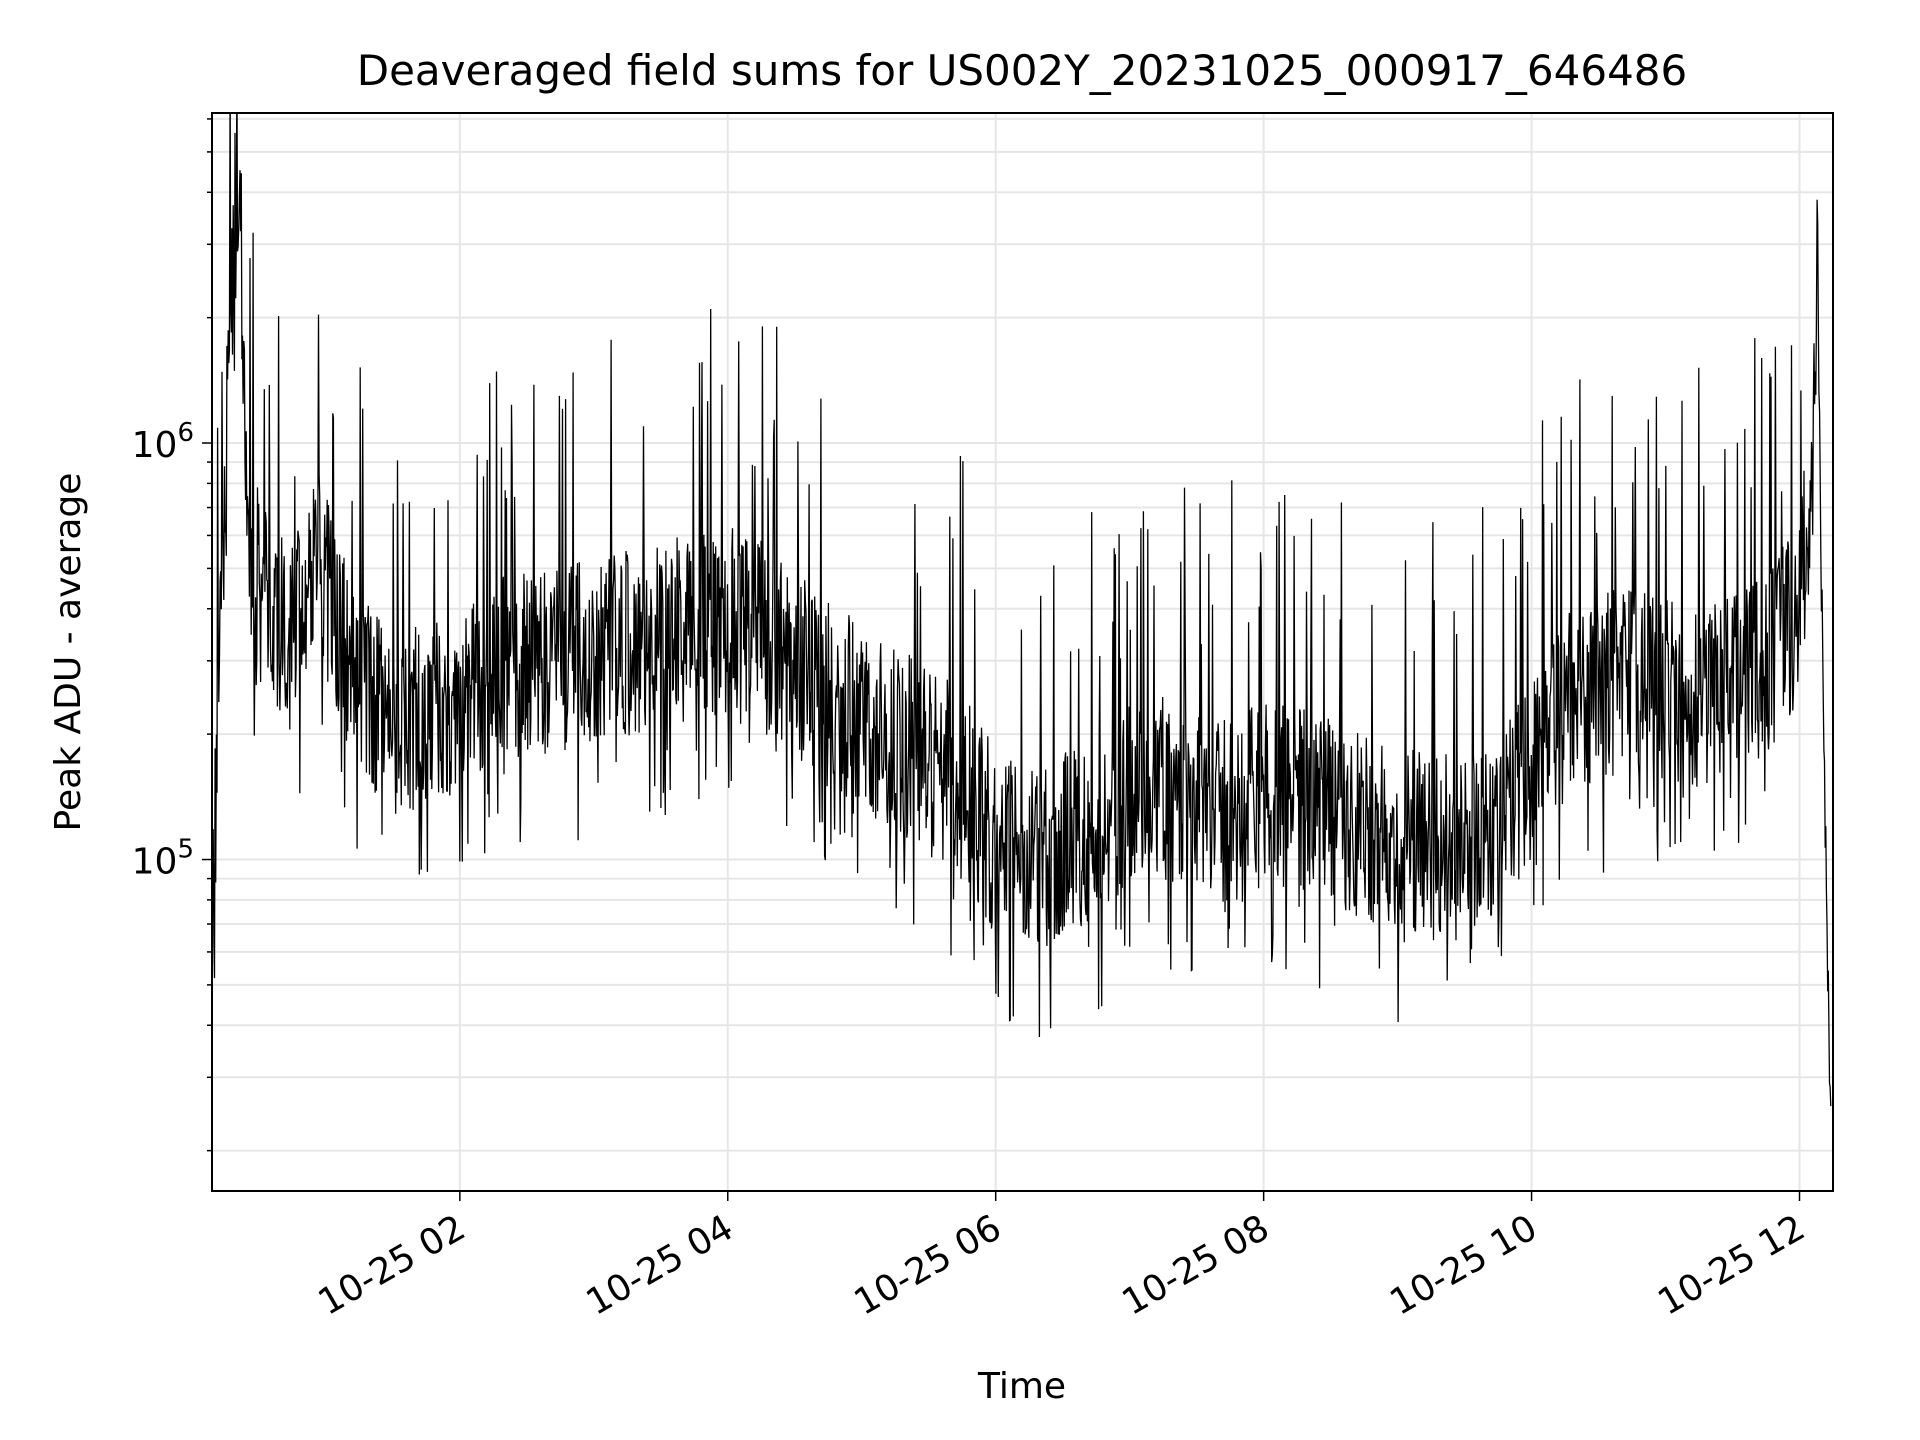 The width and height of the screenshot is (1920, 1440). I want to click on y-tick-label: 10⁵, so click(163, 859).